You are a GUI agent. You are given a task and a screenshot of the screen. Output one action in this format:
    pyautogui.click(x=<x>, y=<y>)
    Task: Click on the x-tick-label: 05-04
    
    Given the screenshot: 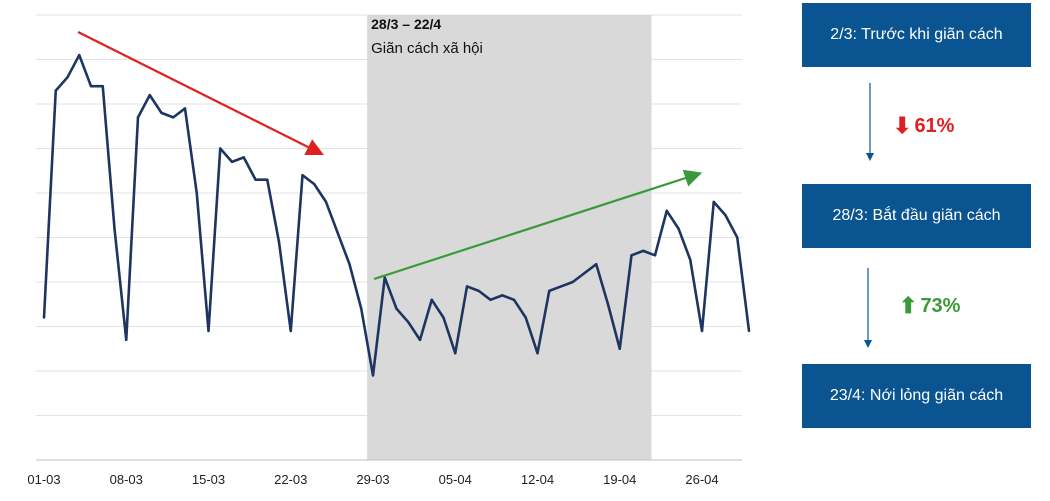 What is the action you would take?
    pyautogui.click(x=455, y=479)
    